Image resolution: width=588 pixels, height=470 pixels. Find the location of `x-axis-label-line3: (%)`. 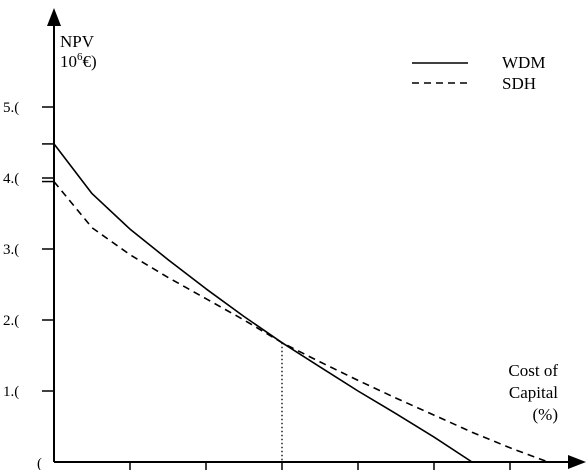

x-axis-label-line3: (%) is located at coordinates (545, 414).